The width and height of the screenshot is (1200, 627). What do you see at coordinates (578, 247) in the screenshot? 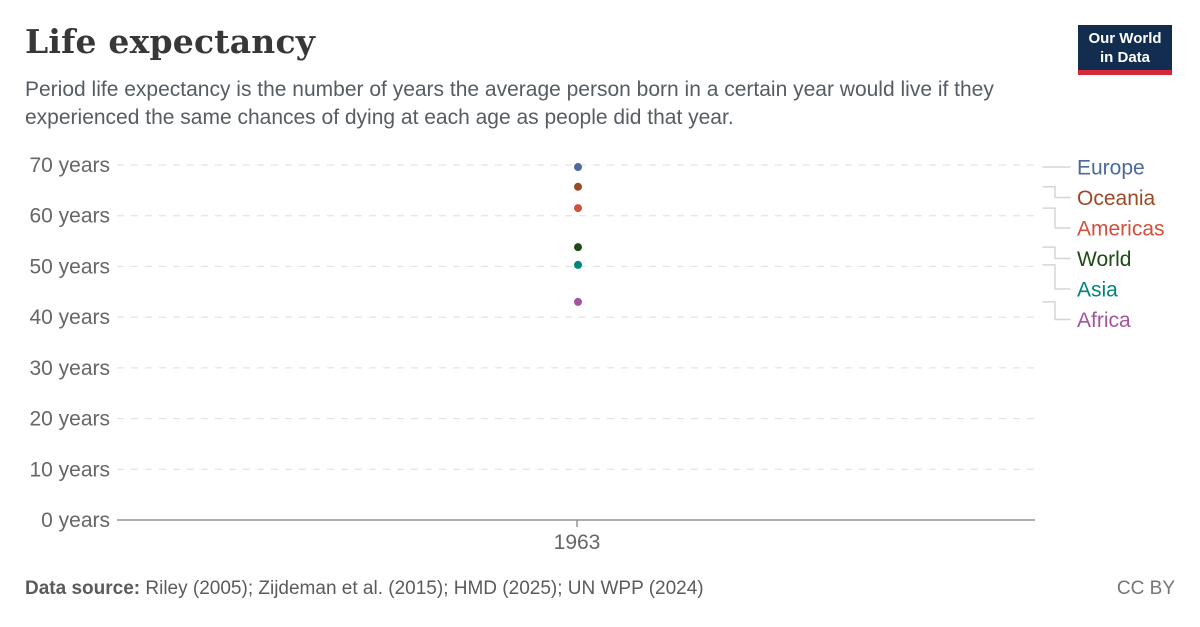
I see `data-point-world` at bounding box center [578, 247].